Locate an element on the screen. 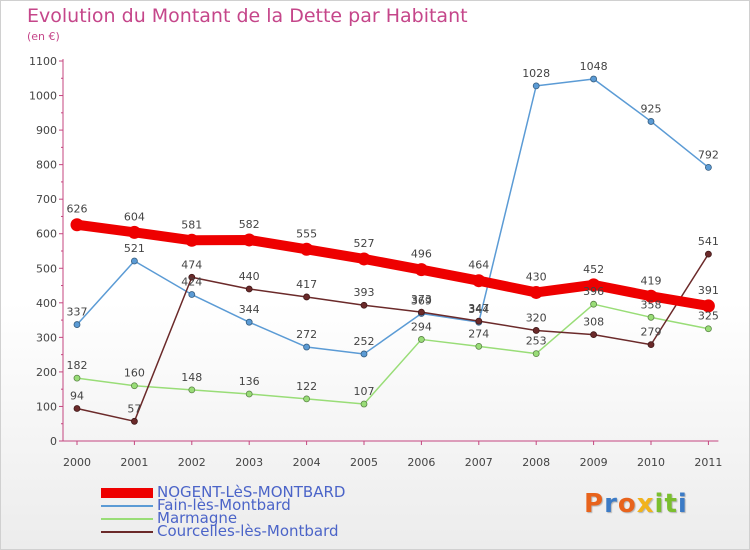 Image resolution: width=750 pixels, height=550 pixels. y-tick-label: 100 is located at coordinates (46, 406).